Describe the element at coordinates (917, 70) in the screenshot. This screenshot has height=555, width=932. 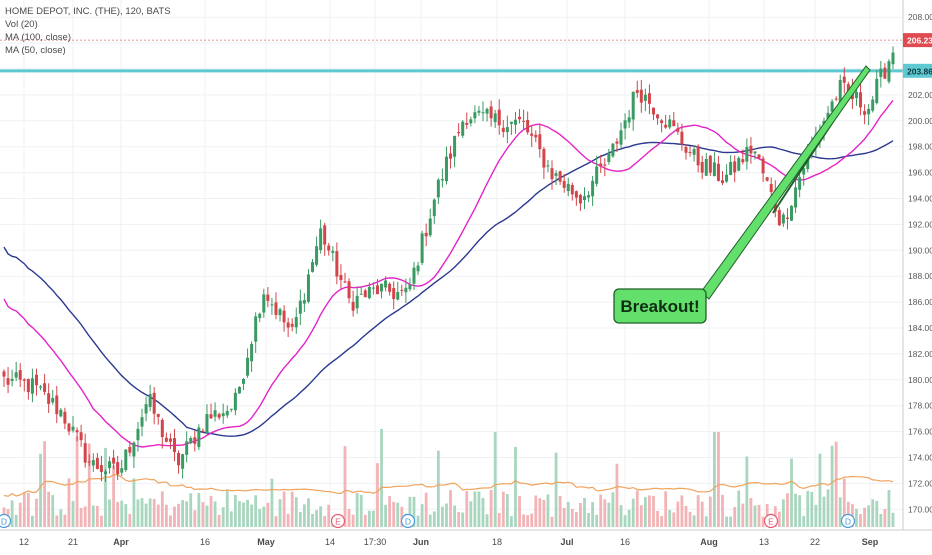
I see `resistance-price-badge` at that location.